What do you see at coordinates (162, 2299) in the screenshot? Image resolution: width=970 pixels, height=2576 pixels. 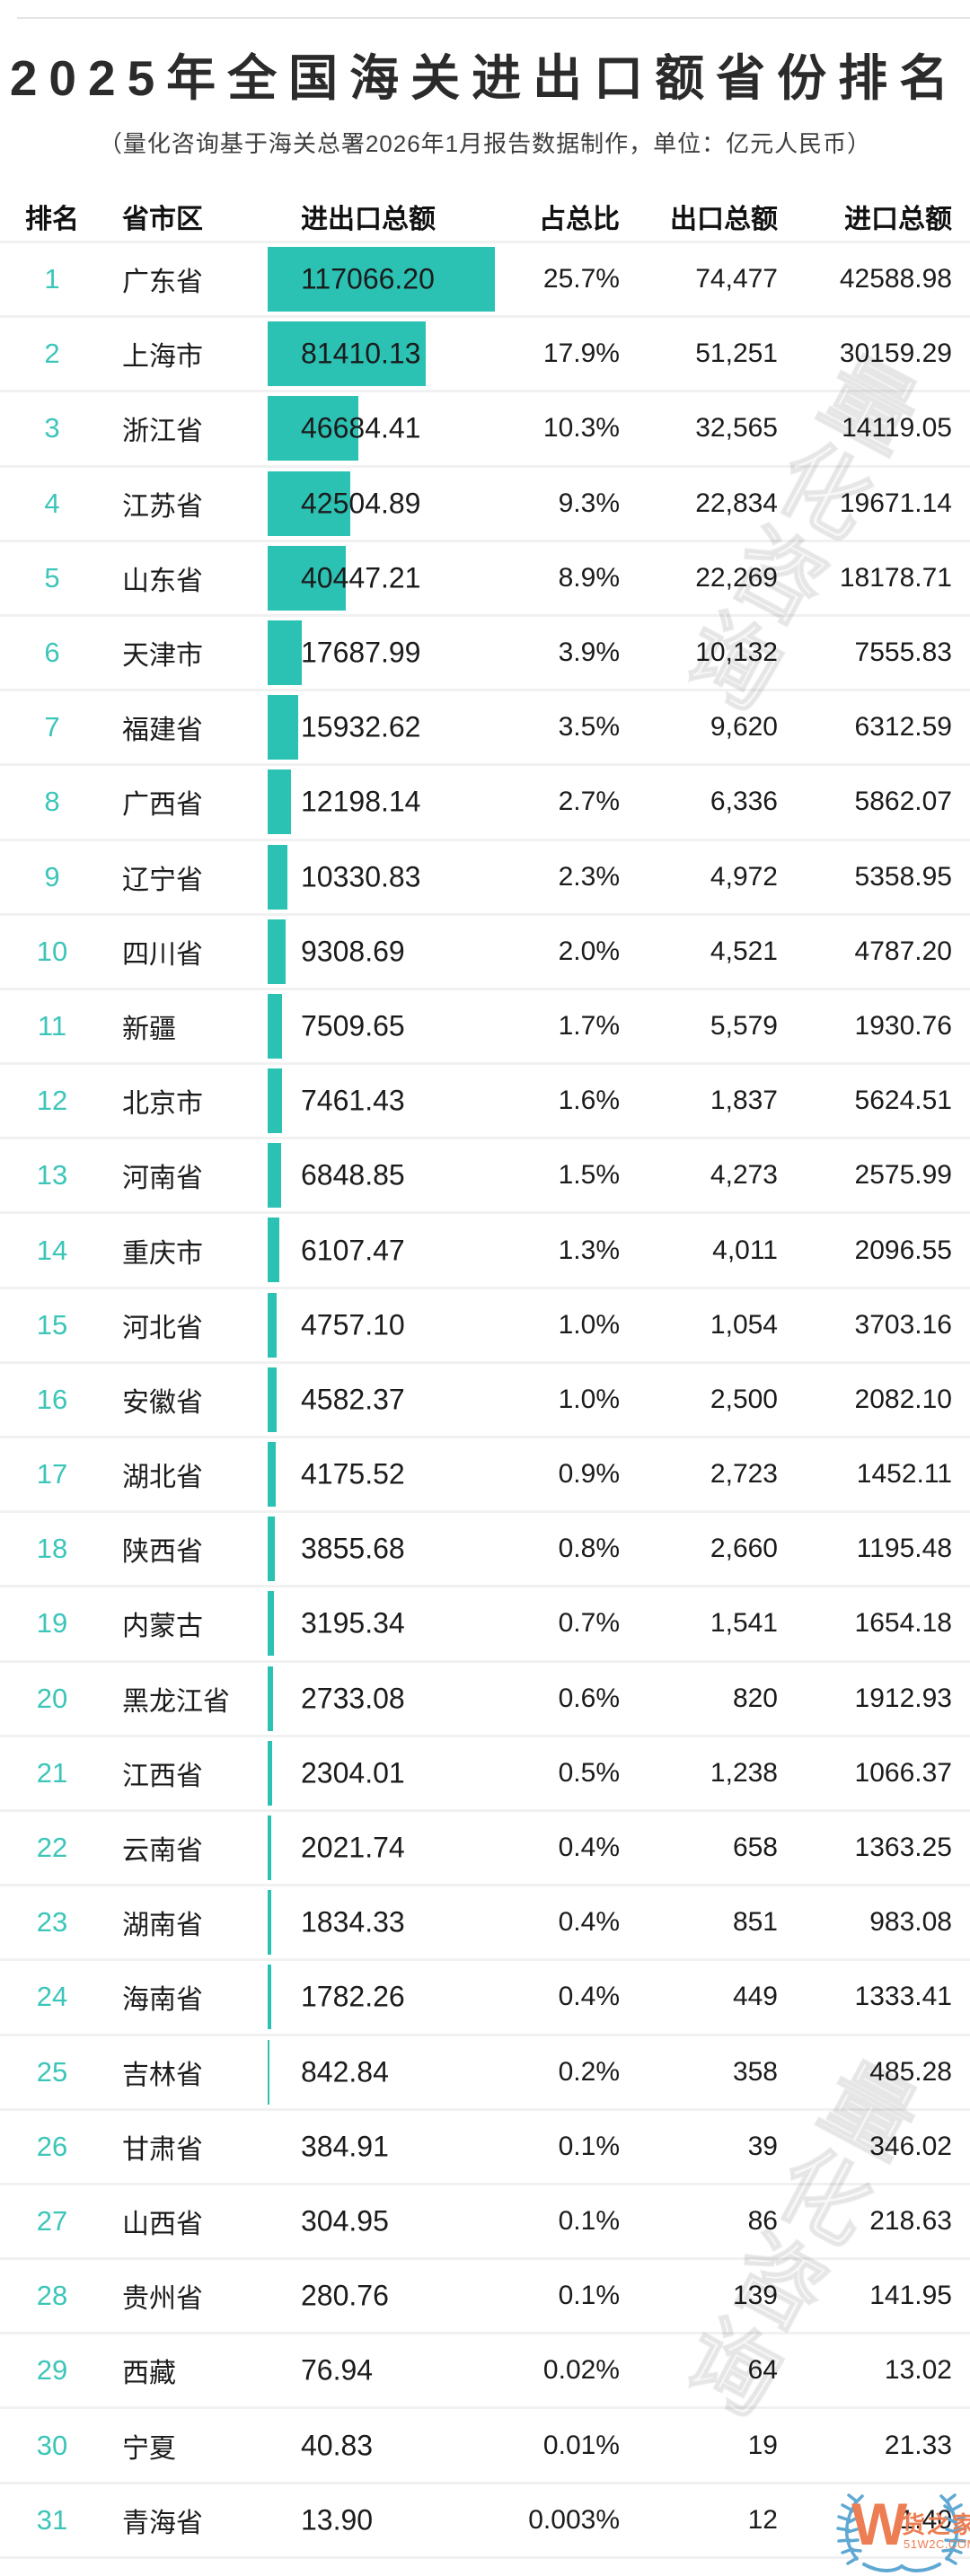 I see `province-name: 贵州省` at bounding box center [162, 2299].